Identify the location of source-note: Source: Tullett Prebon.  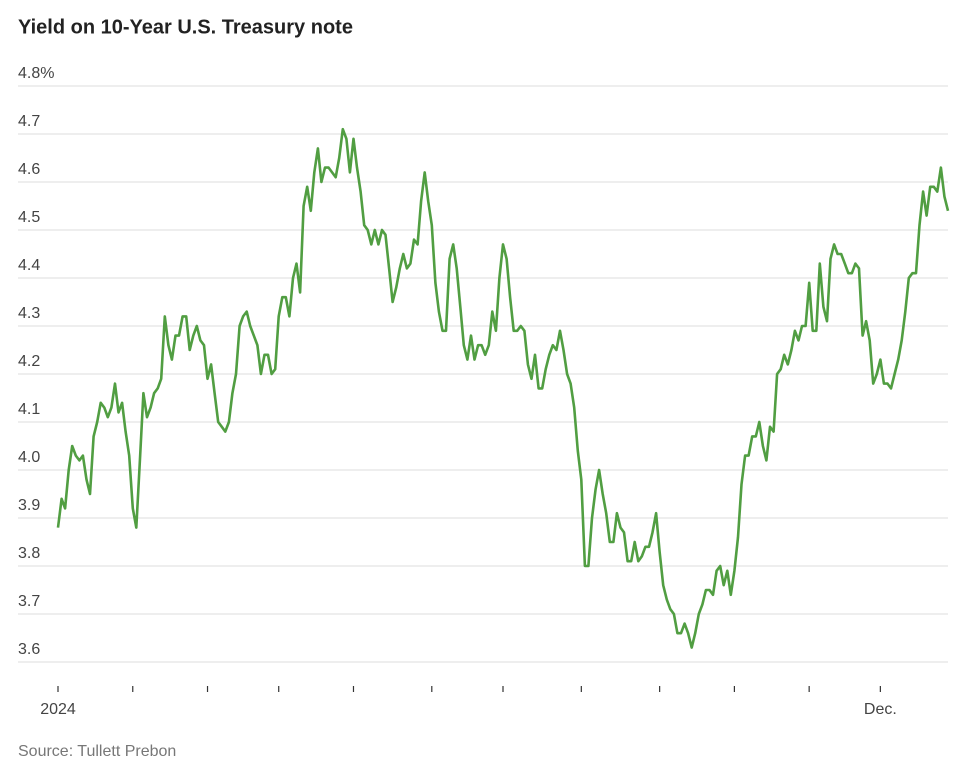
(97, 751).